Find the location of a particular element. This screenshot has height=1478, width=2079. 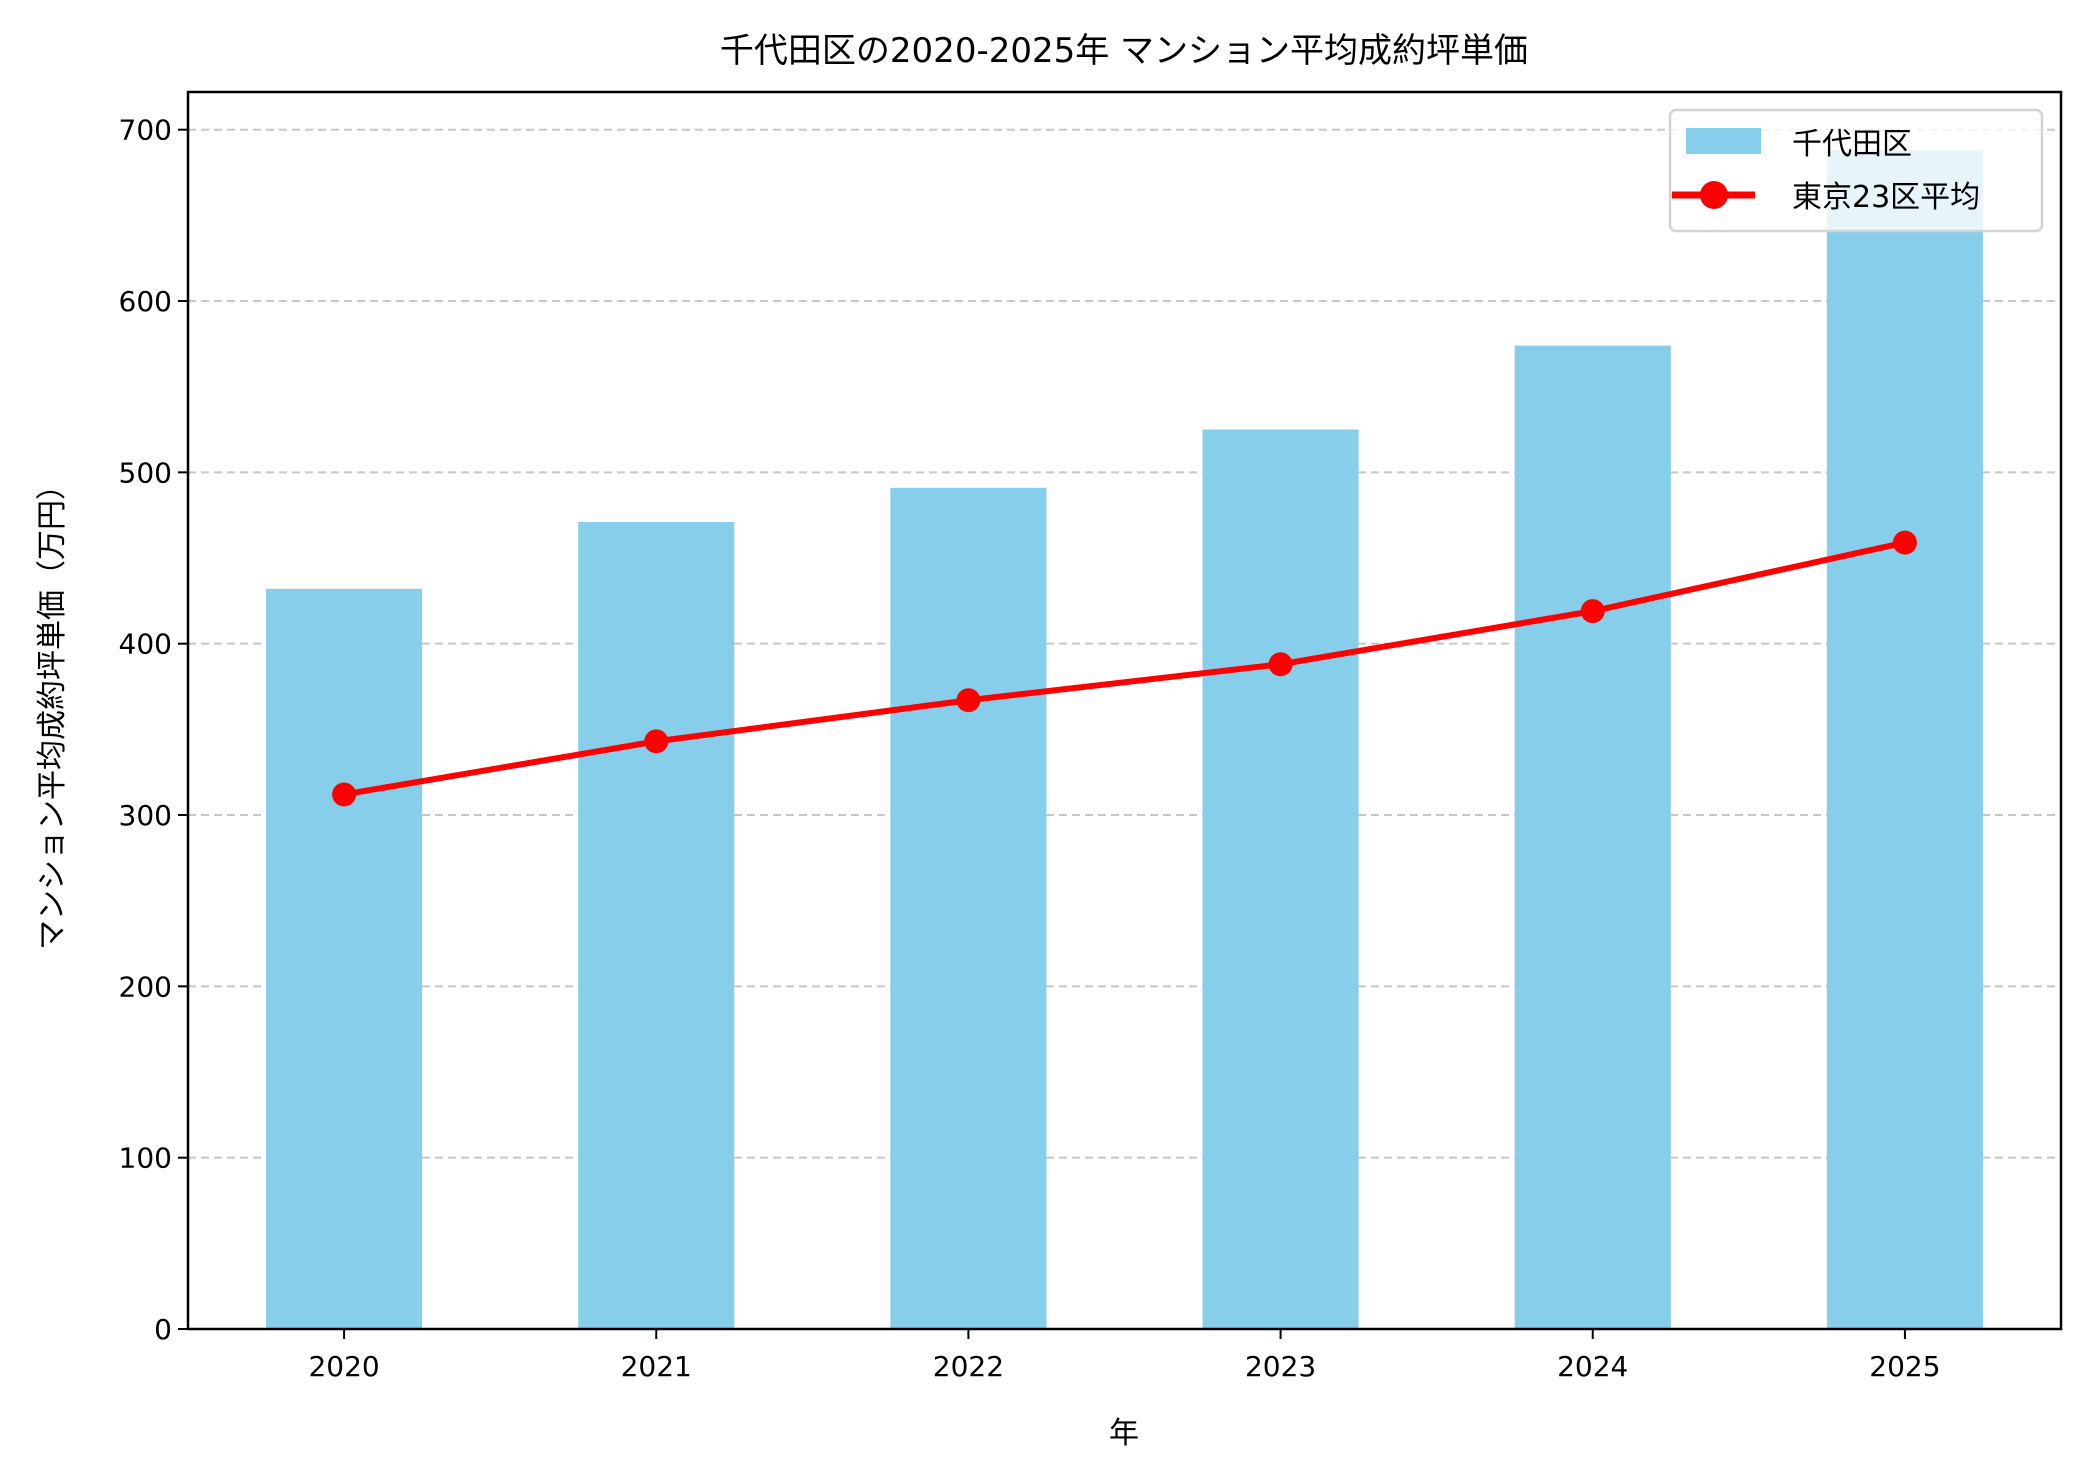

y-axis-label: マンション平均成約坪単価（万円） is located at coordinates (52, 710).